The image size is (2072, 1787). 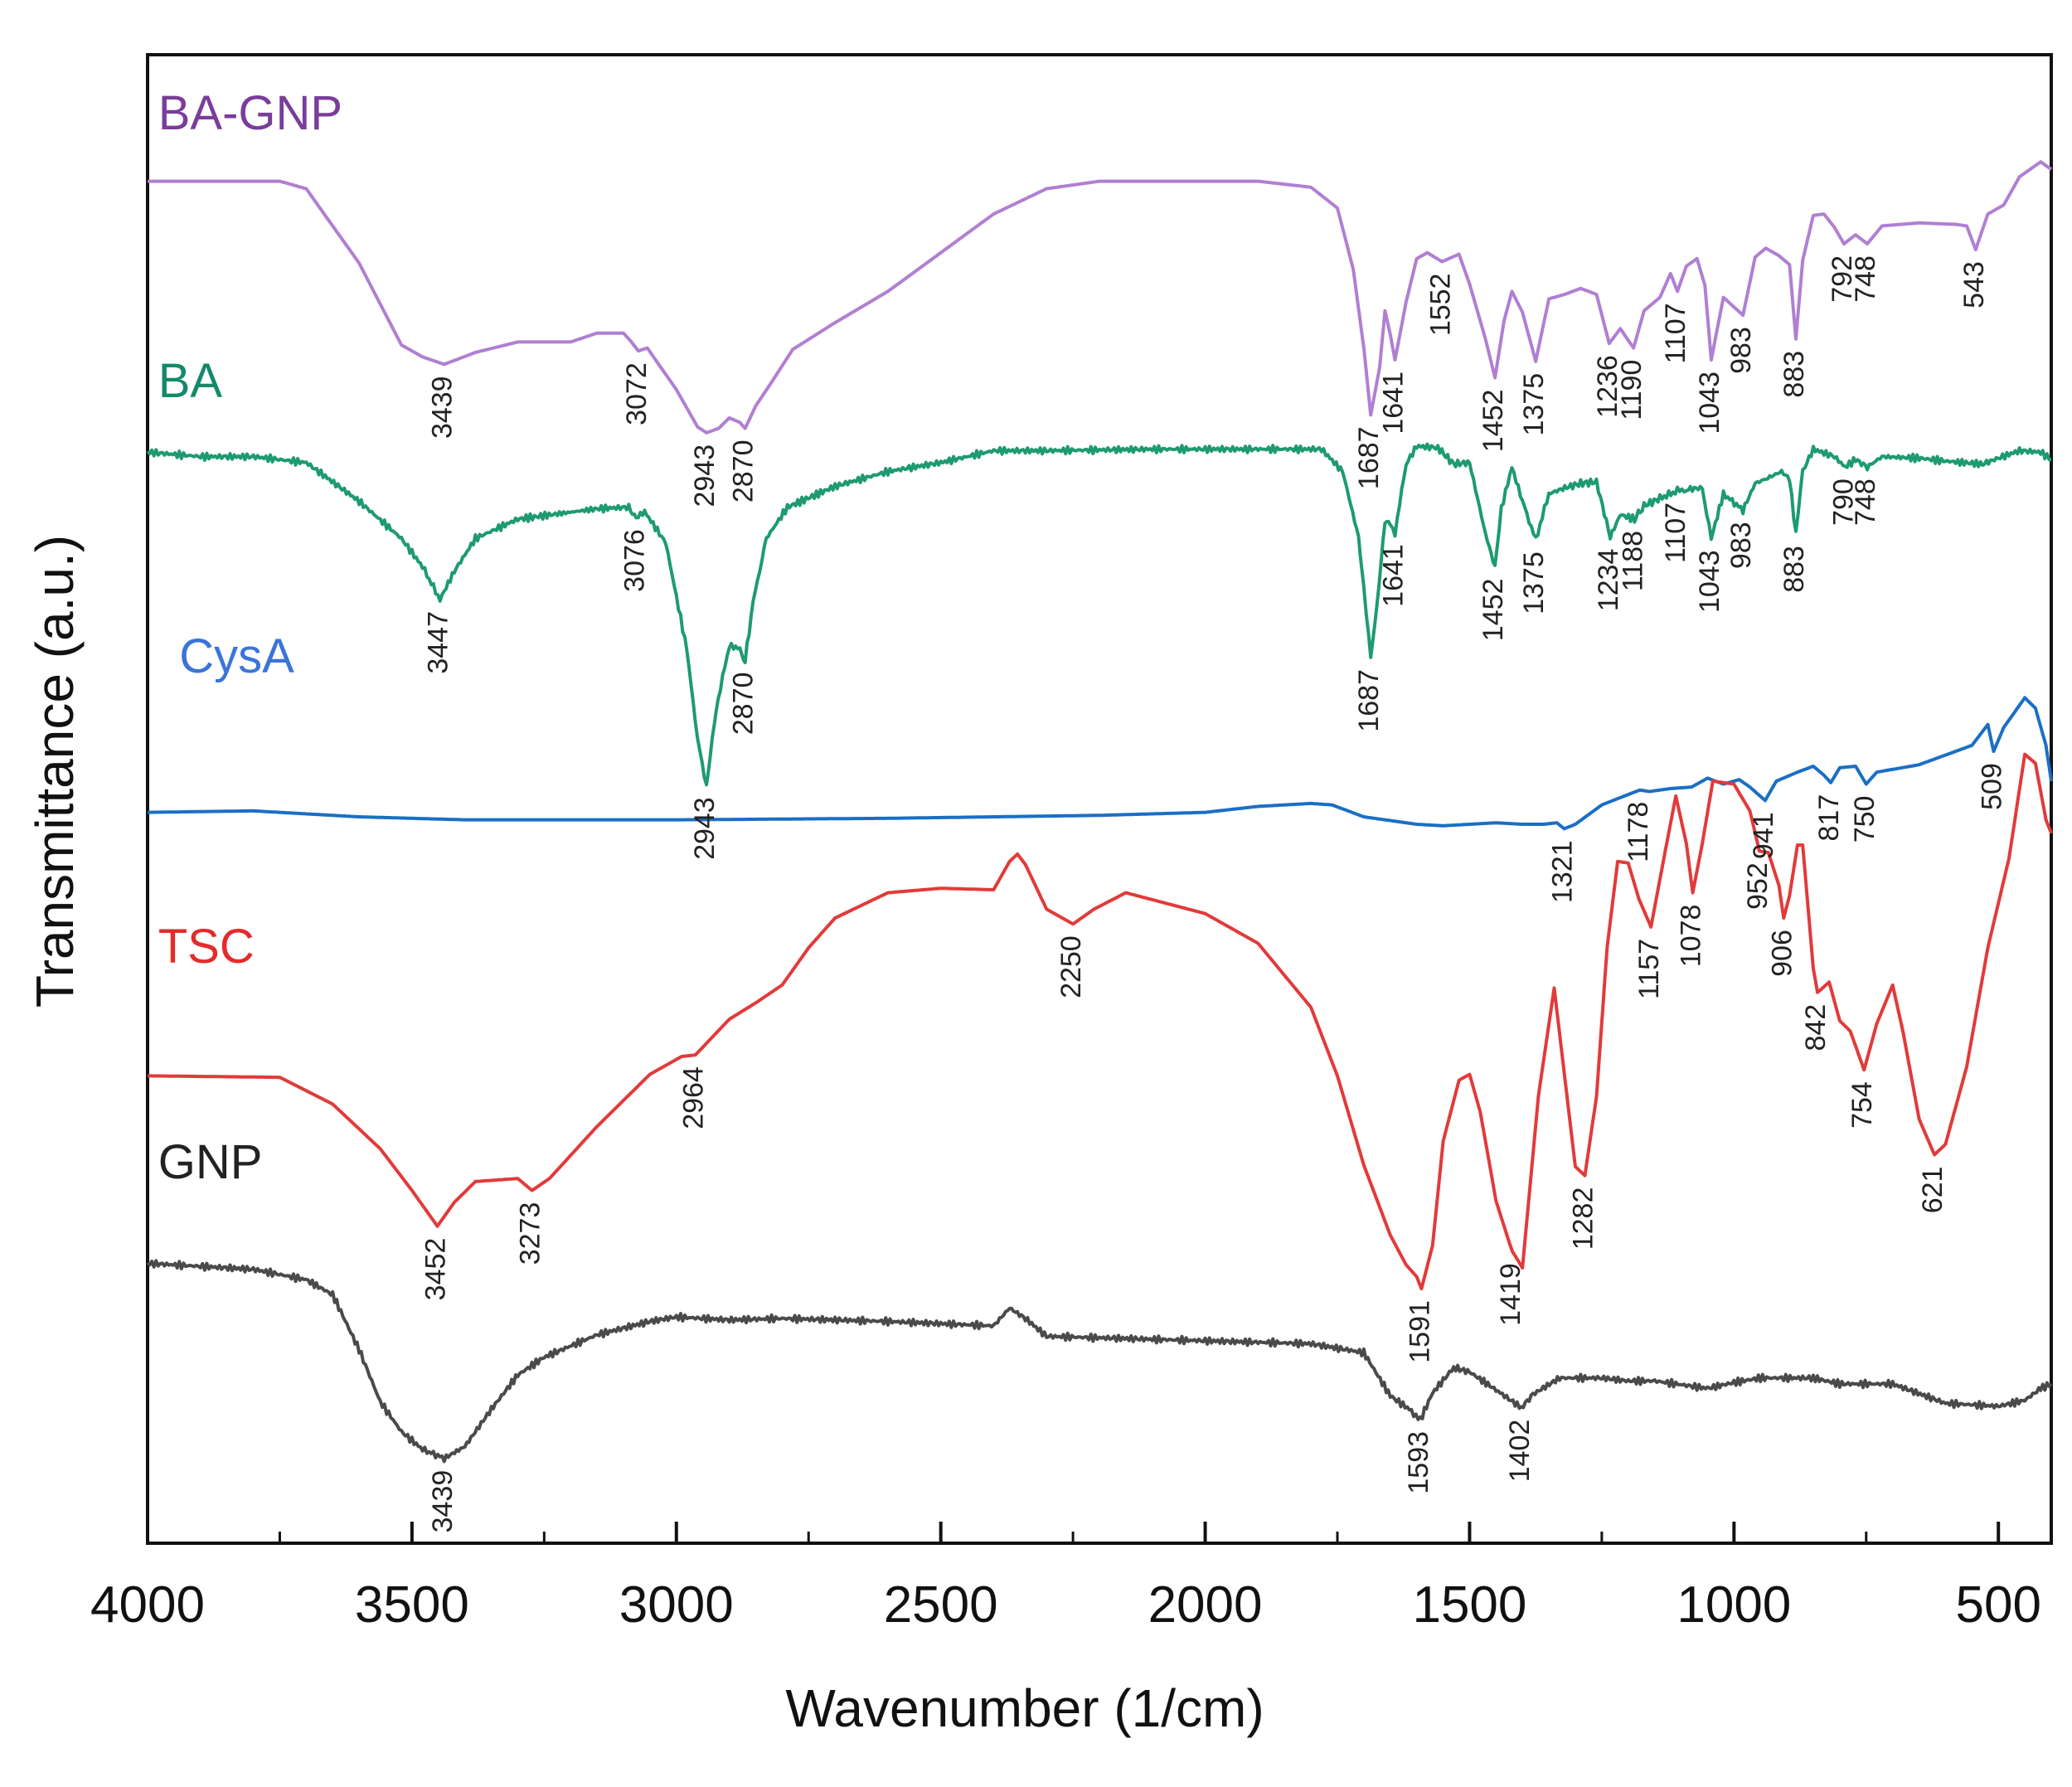 What do you see at coordinates (443, 1501) in the screenshot?
I see `peak-label-gnp: 3439` at bounding box center [443, 1501].